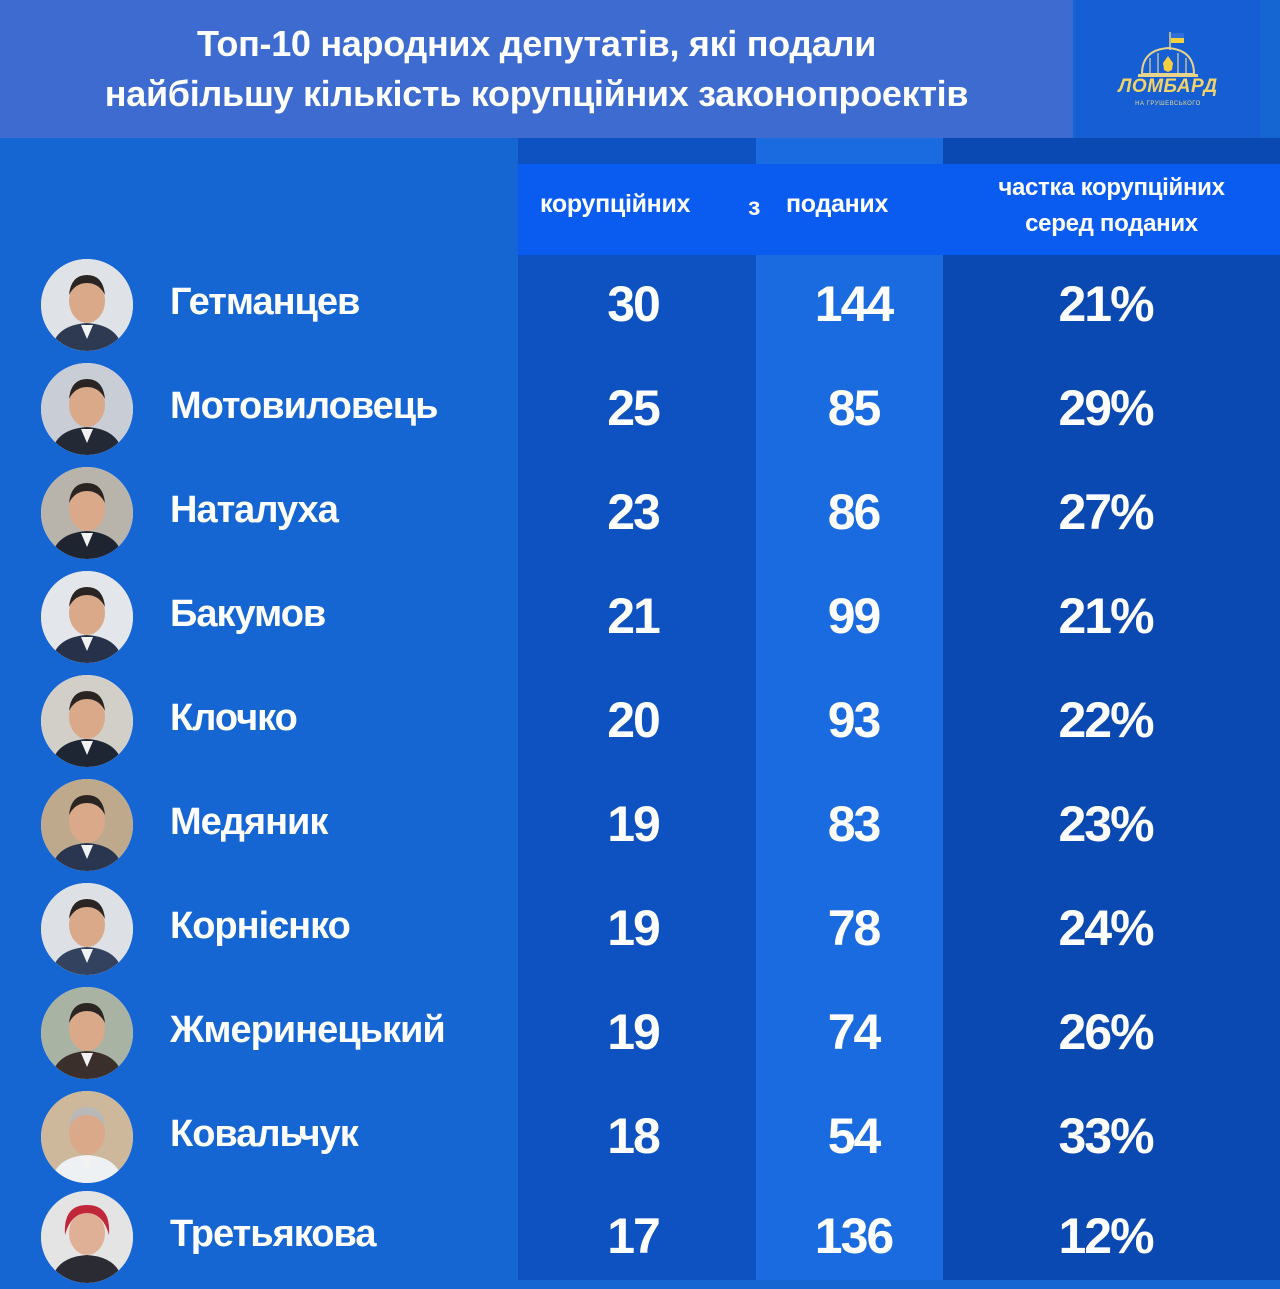 The width and height of the screenshot is (1280, 1289). I want to click on submitted-column-header: поданих, so click(837, 204).